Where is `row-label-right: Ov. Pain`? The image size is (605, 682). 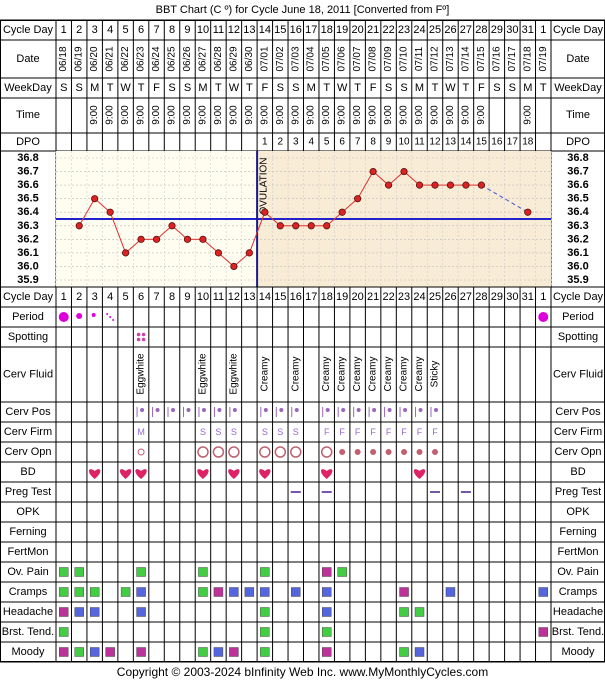 row-label-right: Ov. Pain is located at coordinates (577, 572).